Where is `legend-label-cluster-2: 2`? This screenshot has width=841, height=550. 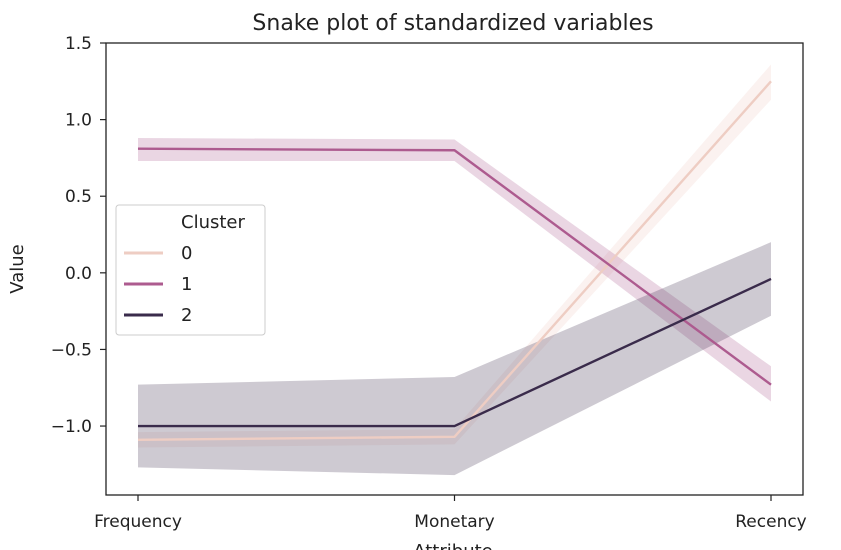 legend-label-cluster-2: 2 is located at coordinates (186, 315).